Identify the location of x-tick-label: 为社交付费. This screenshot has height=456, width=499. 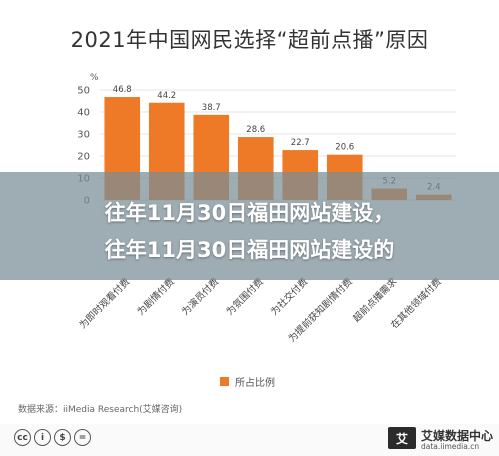
(289, 297).